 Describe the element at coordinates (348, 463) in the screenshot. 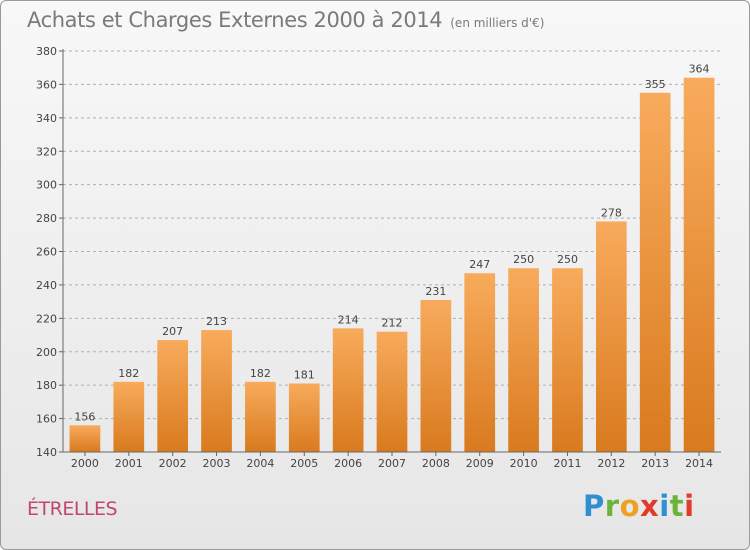

I see `x-tick-label: 2006` at that location.